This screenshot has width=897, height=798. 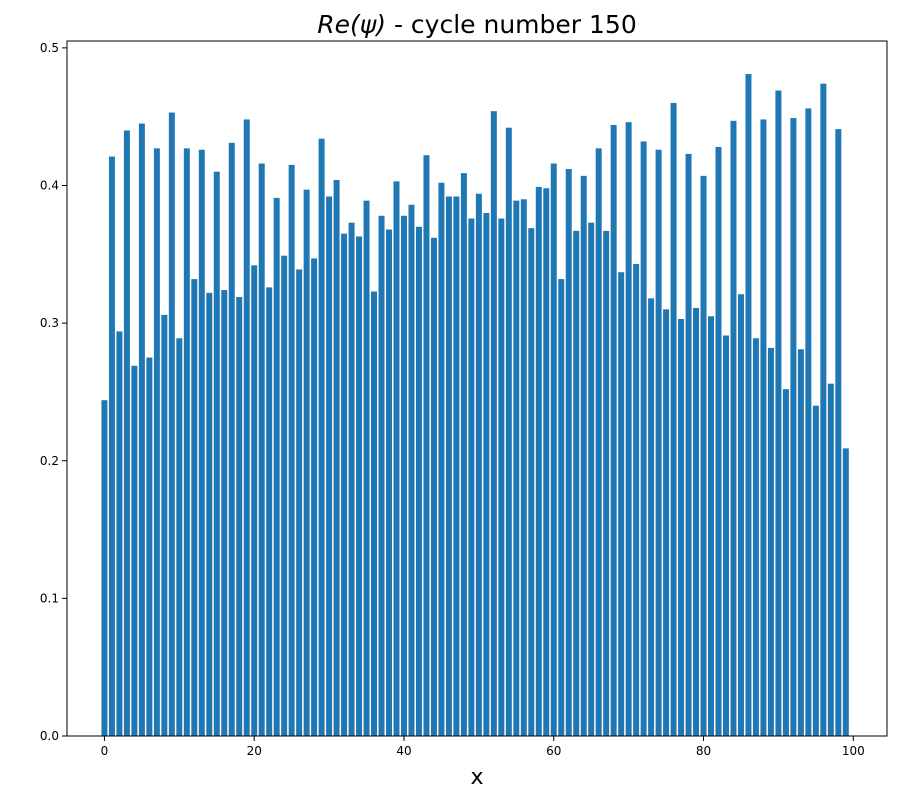 What do you see at coordinates (49, 48) in the screenshot?
I see `y-tick-label: 0.5` at bounding box center [49, 48].